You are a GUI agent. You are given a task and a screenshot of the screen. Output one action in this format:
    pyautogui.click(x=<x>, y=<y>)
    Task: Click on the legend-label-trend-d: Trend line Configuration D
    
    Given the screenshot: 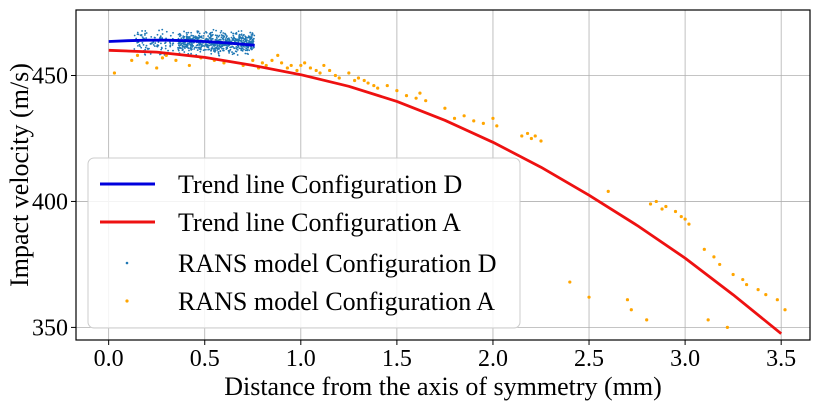 What is the action you would take?
    pyautogui.click(x=320, y=184)
    